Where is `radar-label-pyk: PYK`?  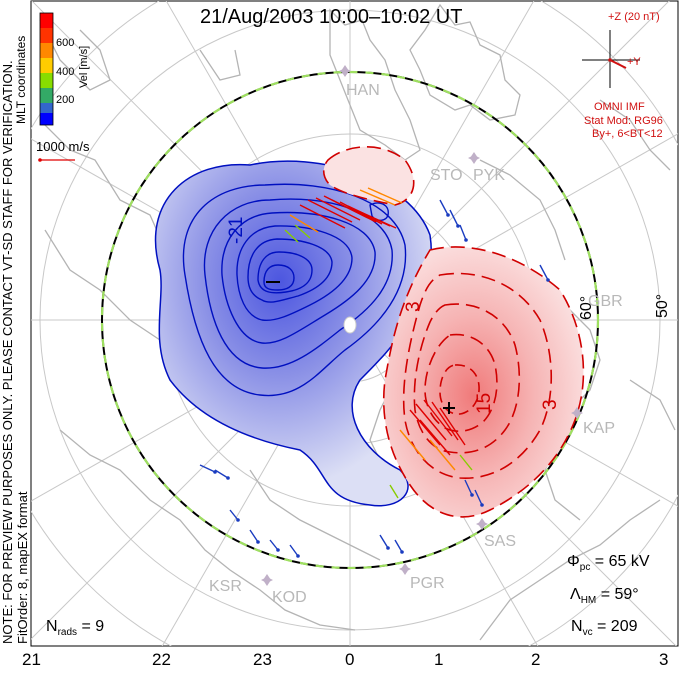 radar-label-pyk: PYK is located at coordinates (489, 175).